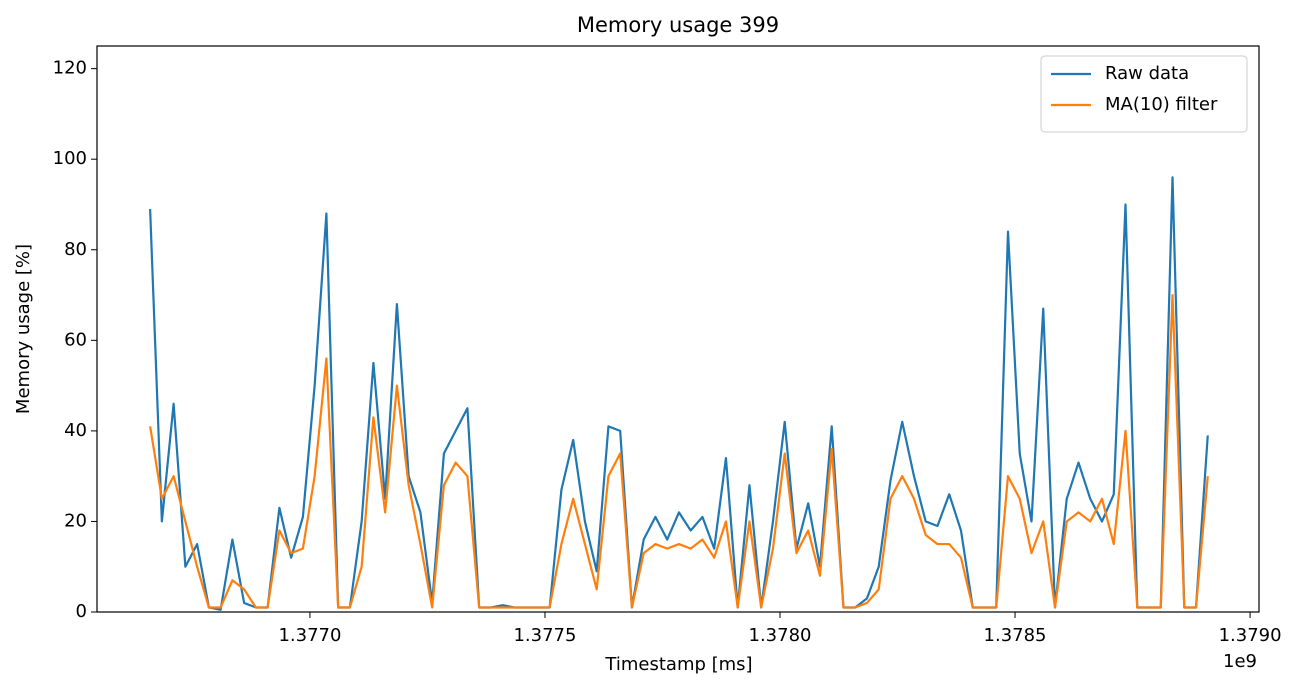 This screenshot has width=1302, height=694. What do you see at coordinates (678, 25) in the screenshot?
I see `chart-title: Memory usage 399` at bounding box center [678, 25].